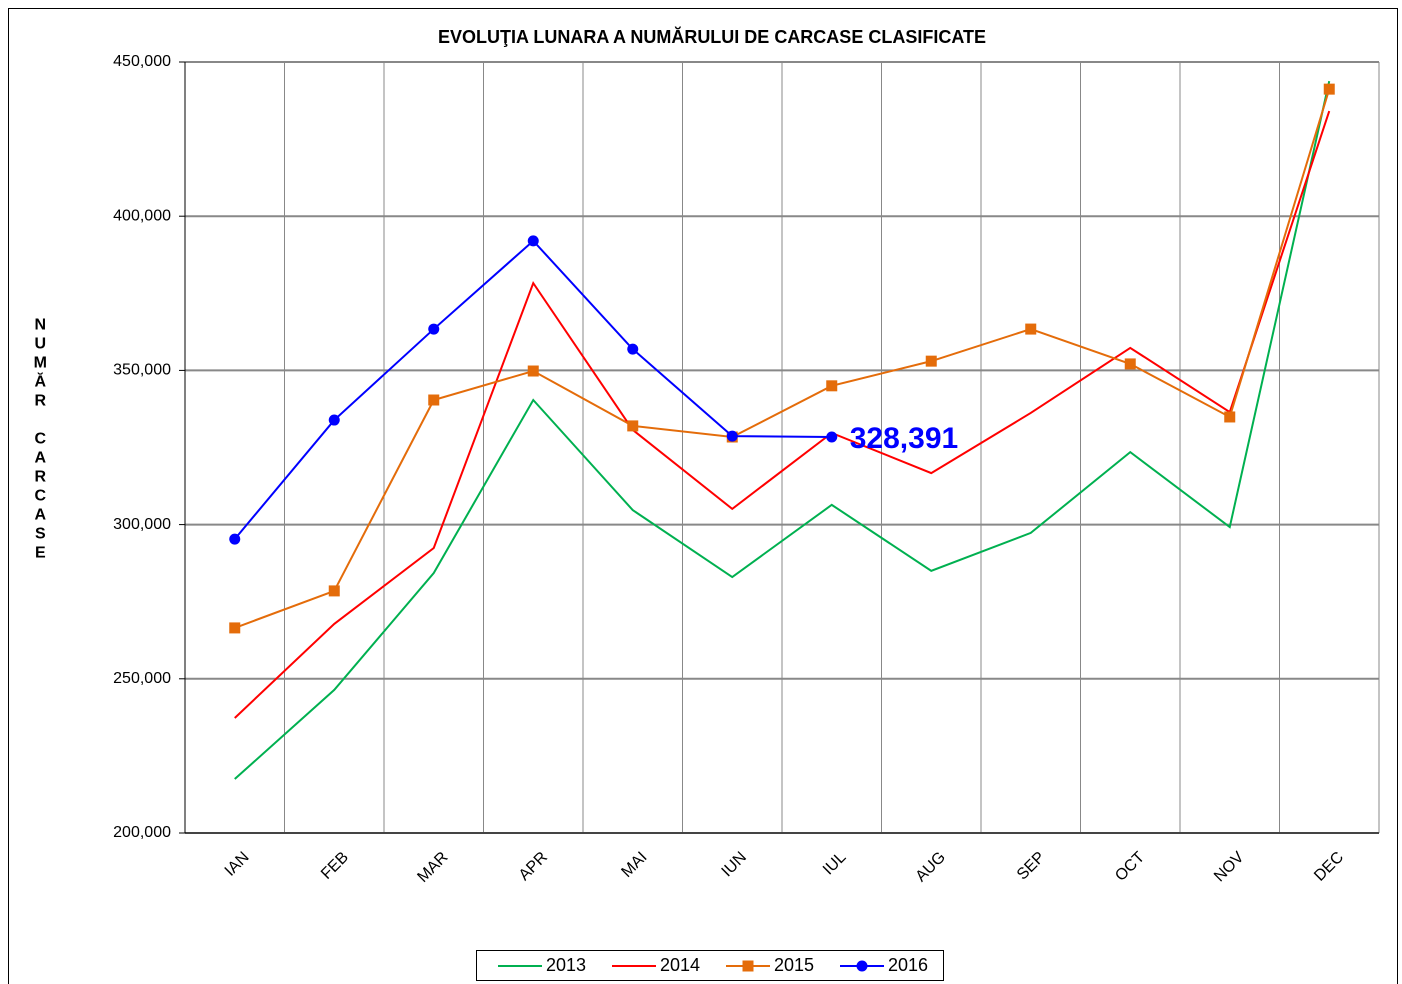  What do you see at coordinates (142, 832) in the screenshot?
I see `y-tick-label: 200,000` at bounding box center [142, 832].